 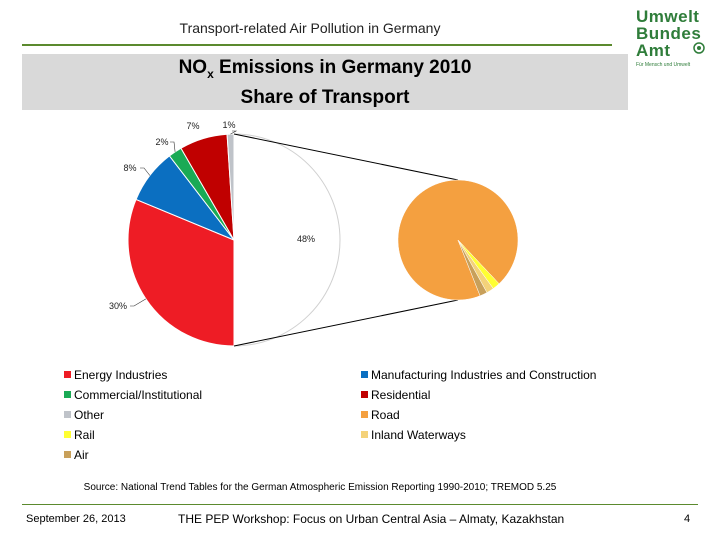 What do you see at coordinates (234, 132) in the screenshot?
I see `leader-line-other` at bounding box center [234, 132].